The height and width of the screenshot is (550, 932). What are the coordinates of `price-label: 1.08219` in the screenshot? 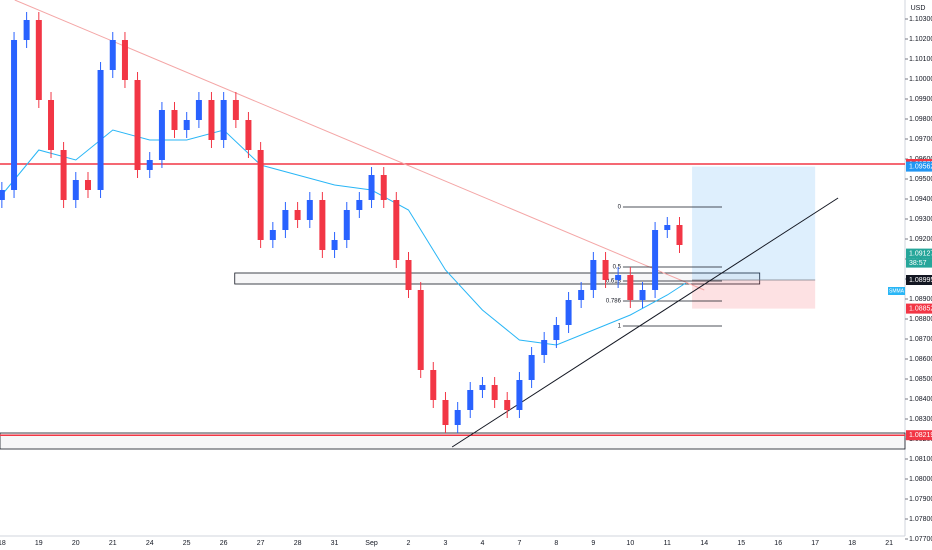 It's located at (920, 435).